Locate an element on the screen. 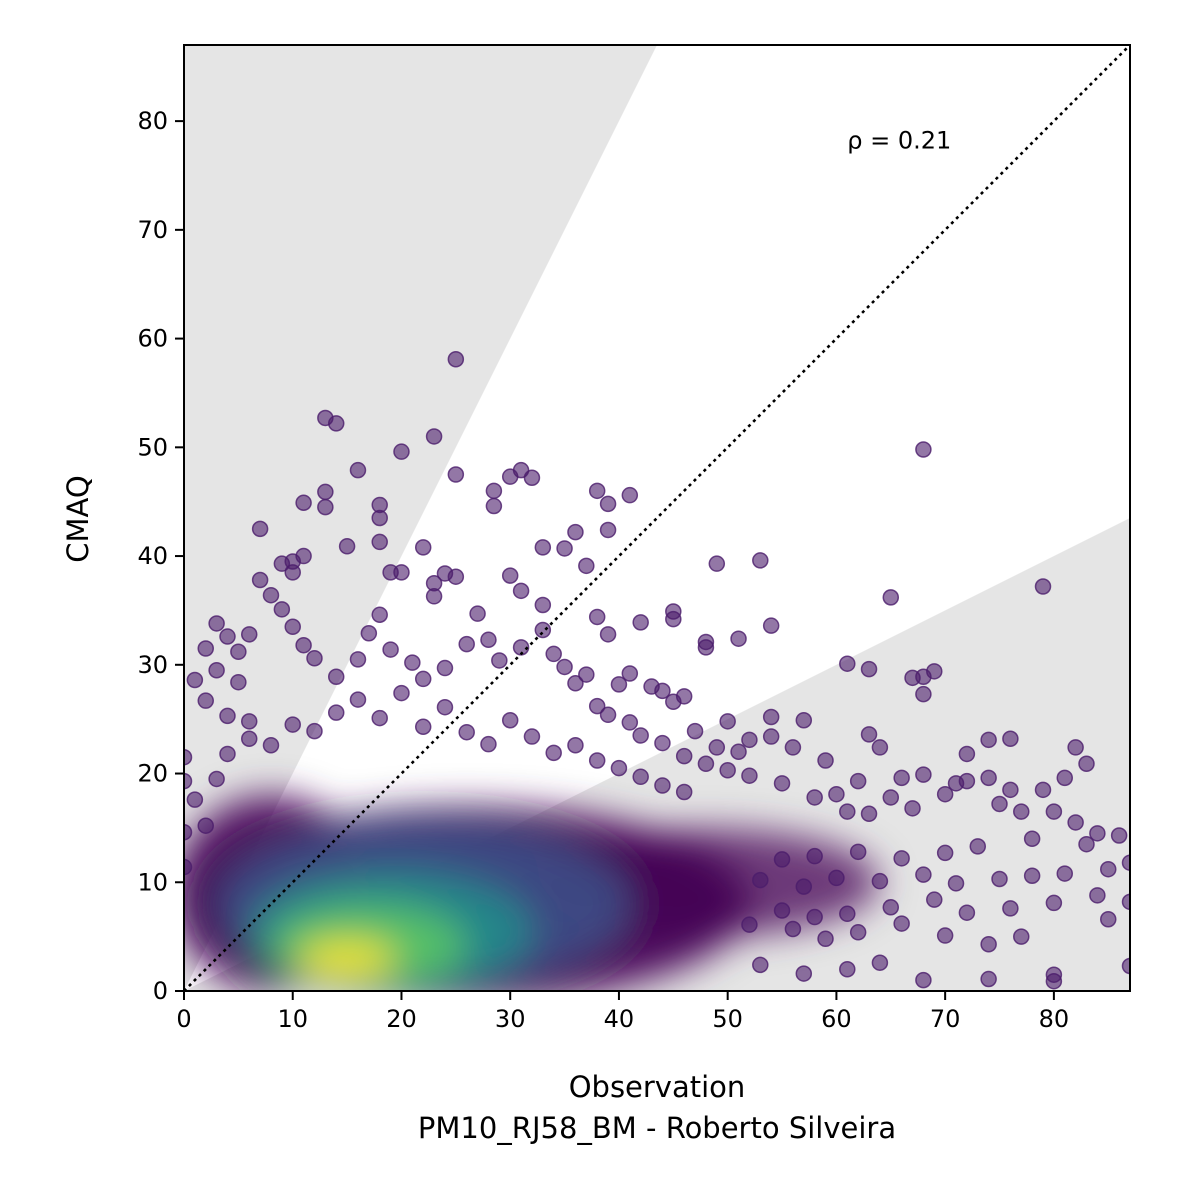 The image size is (1200, 1204). density-cloud is located at coordinates (532, 893).